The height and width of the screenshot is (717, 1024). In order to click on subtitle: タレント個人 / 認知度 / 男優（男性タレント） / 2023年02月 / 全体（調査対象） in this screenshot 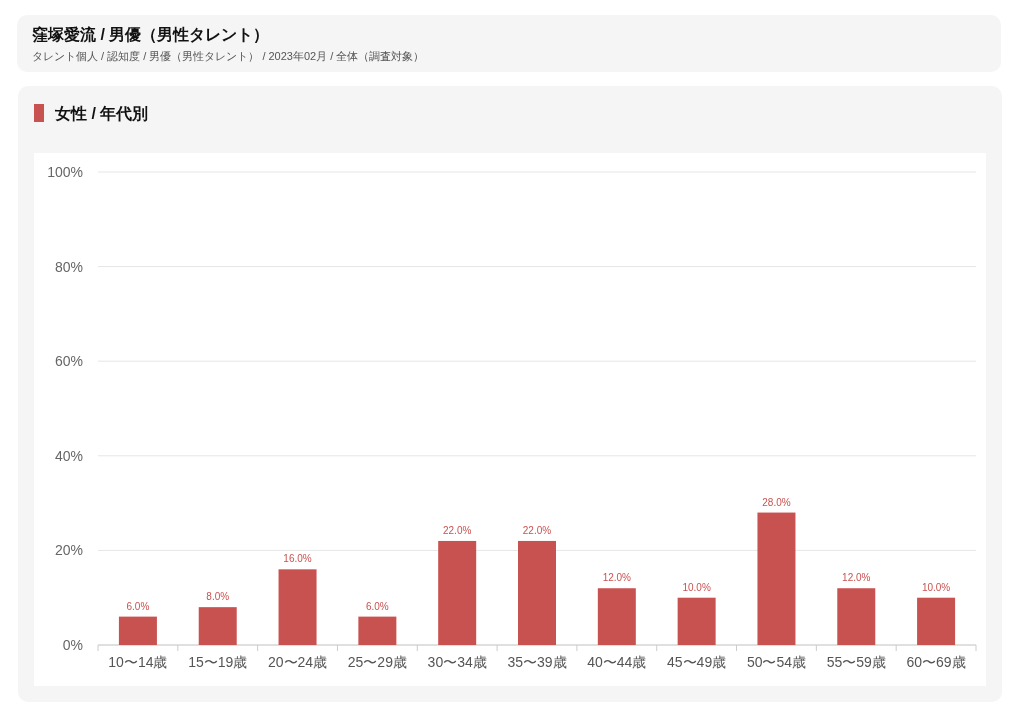, I will do `click(228, 56)`.